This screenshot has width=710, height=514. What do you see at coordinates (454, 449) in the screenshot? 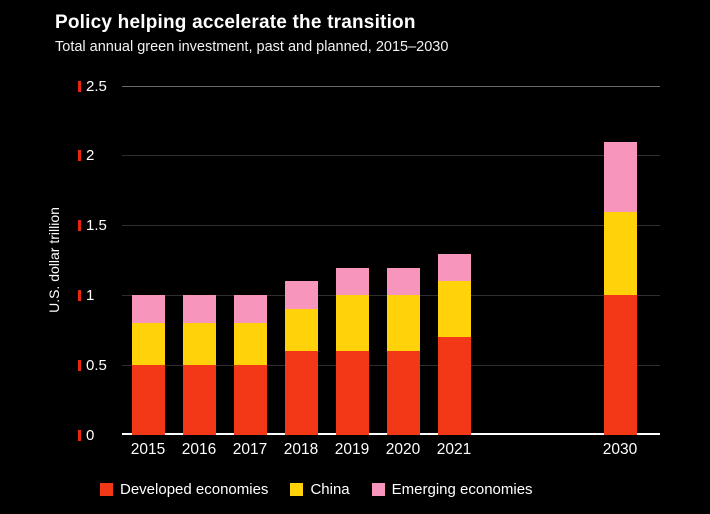
I see `x-tick-label: 2021` at bounding box center [454, 449].